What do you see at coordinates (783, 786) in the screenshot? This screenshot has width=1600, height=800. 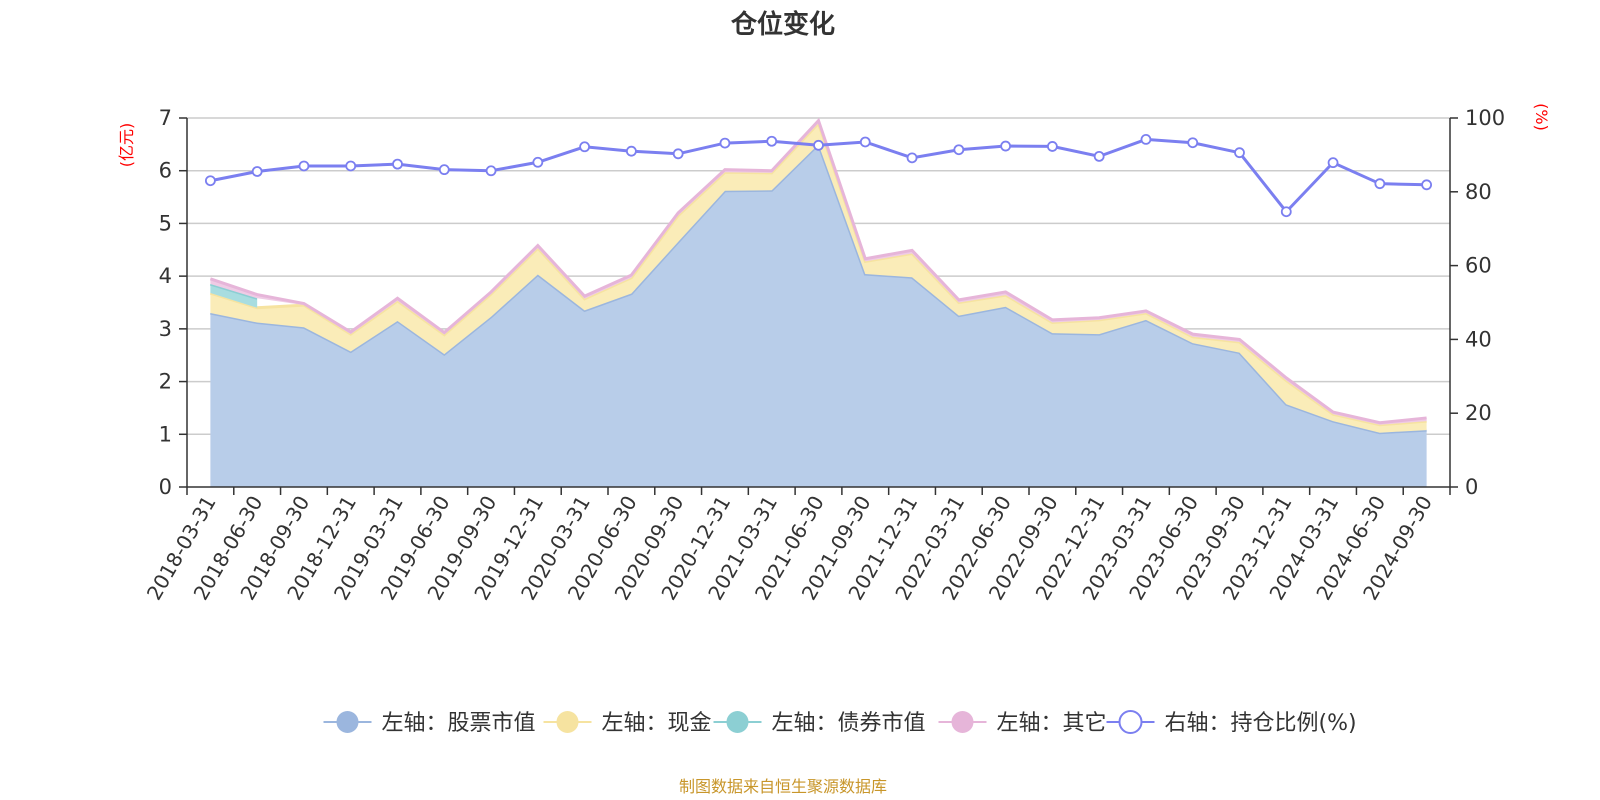 I see `data-source-note: 制图数据来自恒生聚源数据库` at bounding box center [783, 786].